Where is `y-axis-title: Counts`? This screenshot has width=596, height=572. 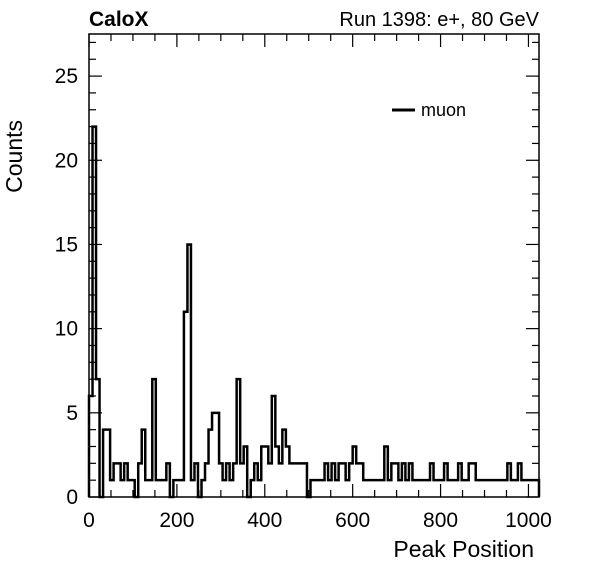
y-axis-title: Counts is located at coordinates (14, 156).